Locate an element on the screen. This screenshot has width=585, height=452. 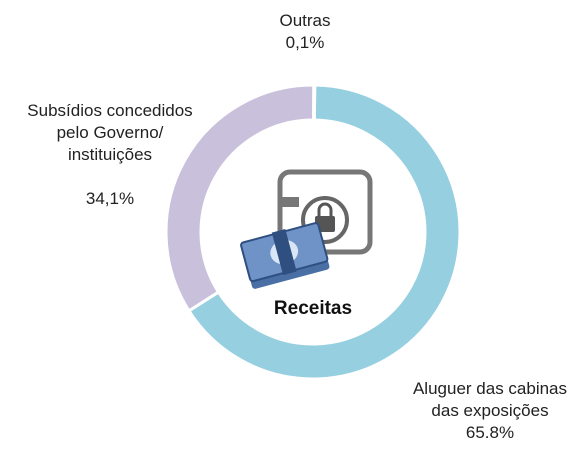
money-icon is located at coordinates (306, 229).